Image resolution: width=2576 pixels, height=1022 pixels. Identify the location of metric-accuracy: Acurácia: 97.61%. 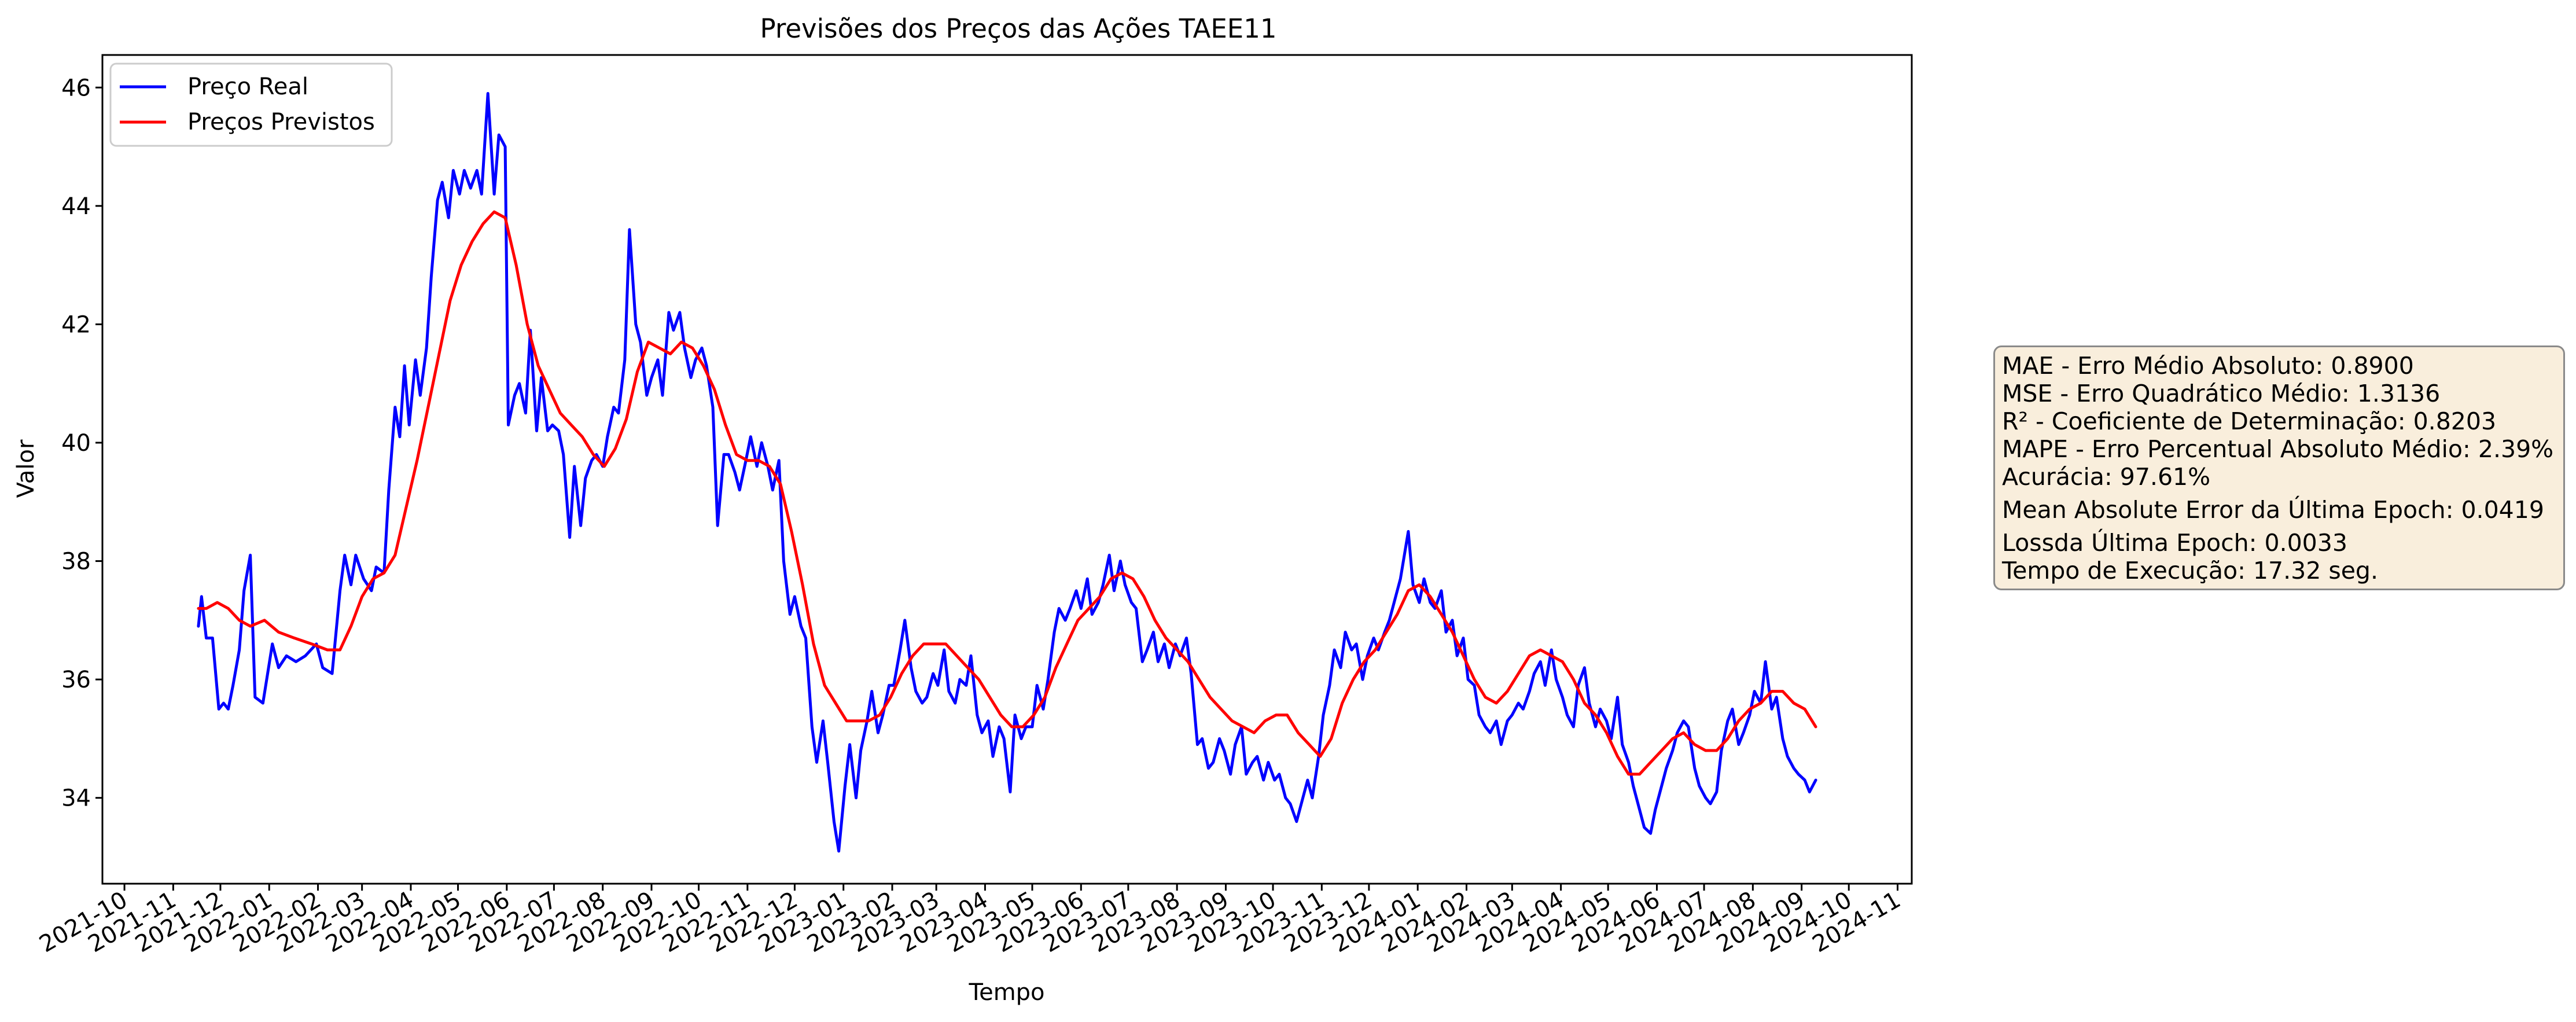
(2106, 477).